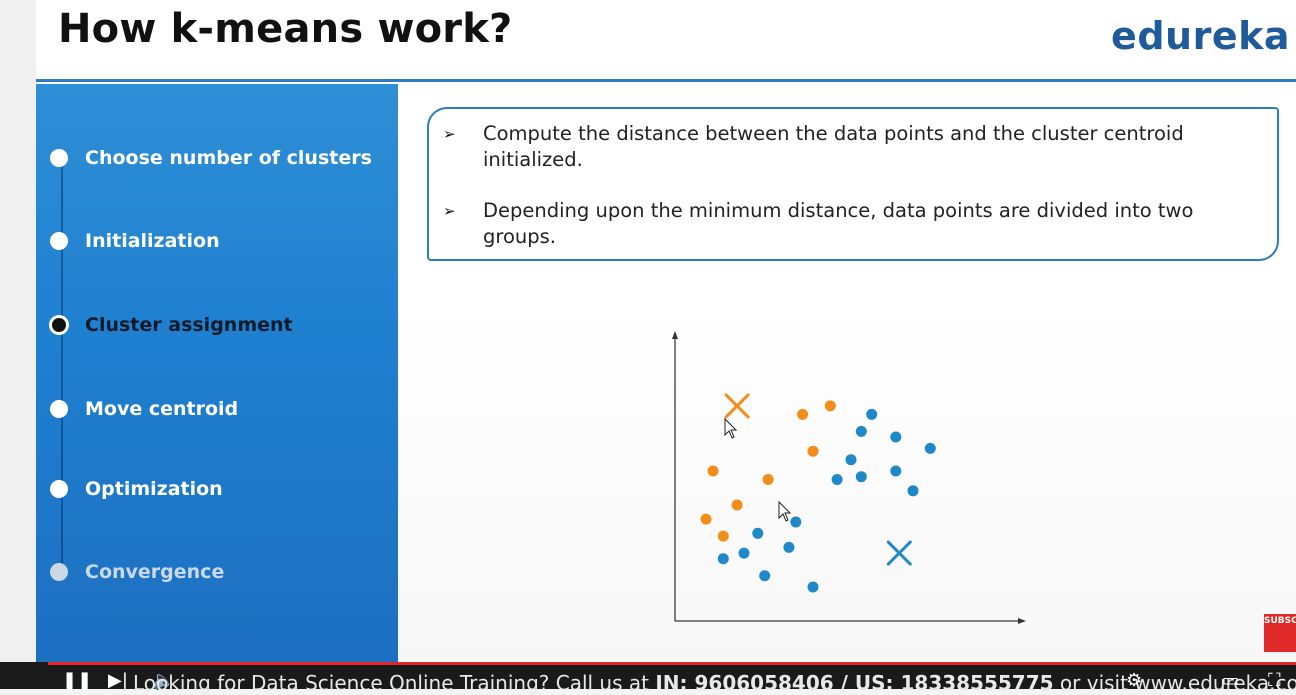 This screenshot has height=695, width=1296. Describe the element at coordinates (163, 680) in the screenshot. I see `volume-icon: 🔈` at that location.